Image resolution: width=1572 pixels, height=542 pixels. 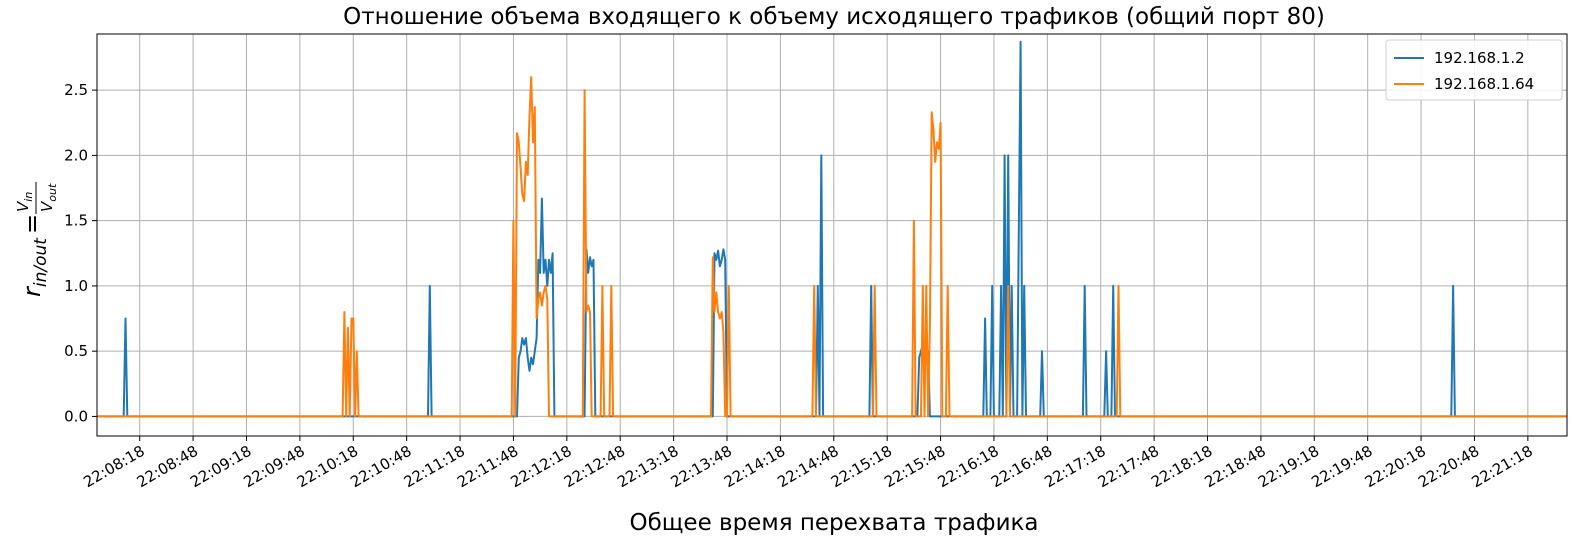 What do you see at coordinates (76, 351) in the screenshot?
I see `y-tick-label: 0.5` at bounding box center [76, 351].